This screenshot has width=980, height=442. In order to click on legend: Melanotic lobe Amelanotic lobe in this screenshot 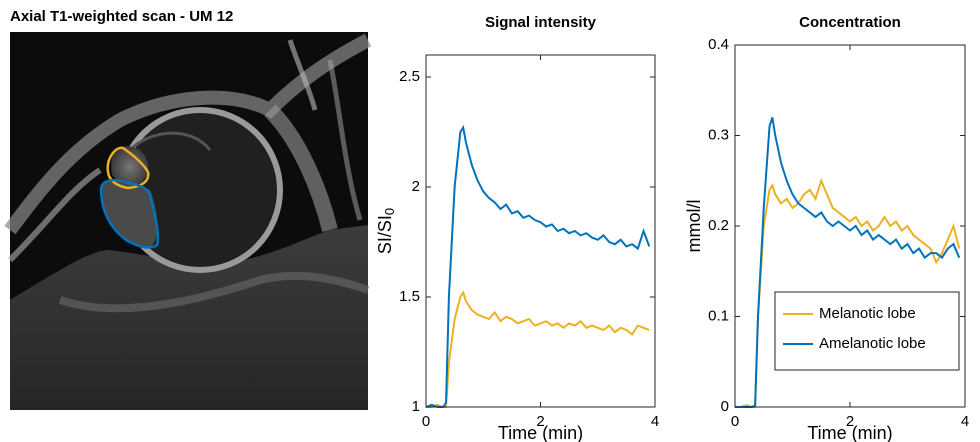, I will do `click(867, 331)`.